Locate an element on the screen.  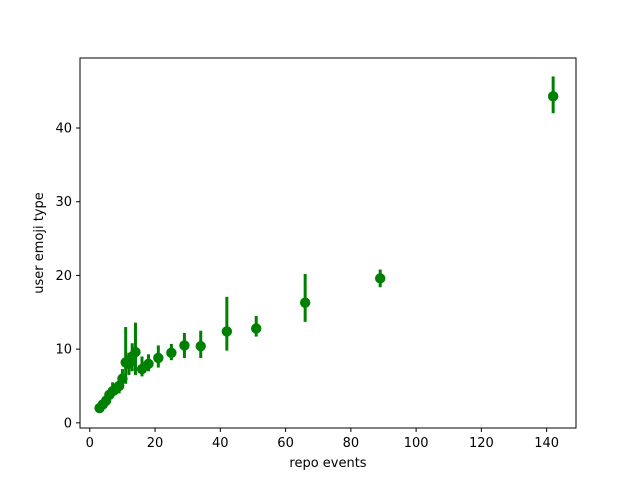
y-tick-label: 10 is located at coordinates (63, 350).